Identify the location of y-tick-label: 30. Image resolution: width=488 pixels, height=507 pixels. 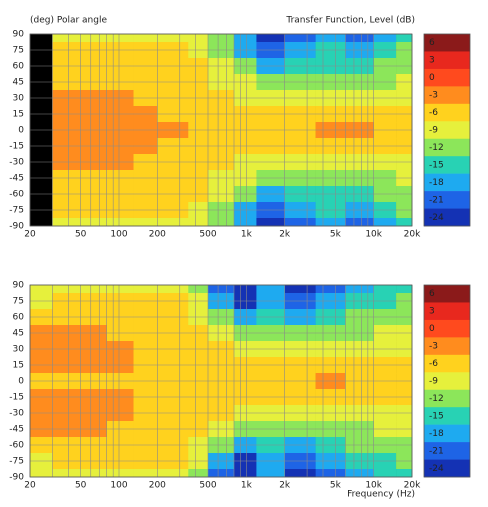
(19, 99).